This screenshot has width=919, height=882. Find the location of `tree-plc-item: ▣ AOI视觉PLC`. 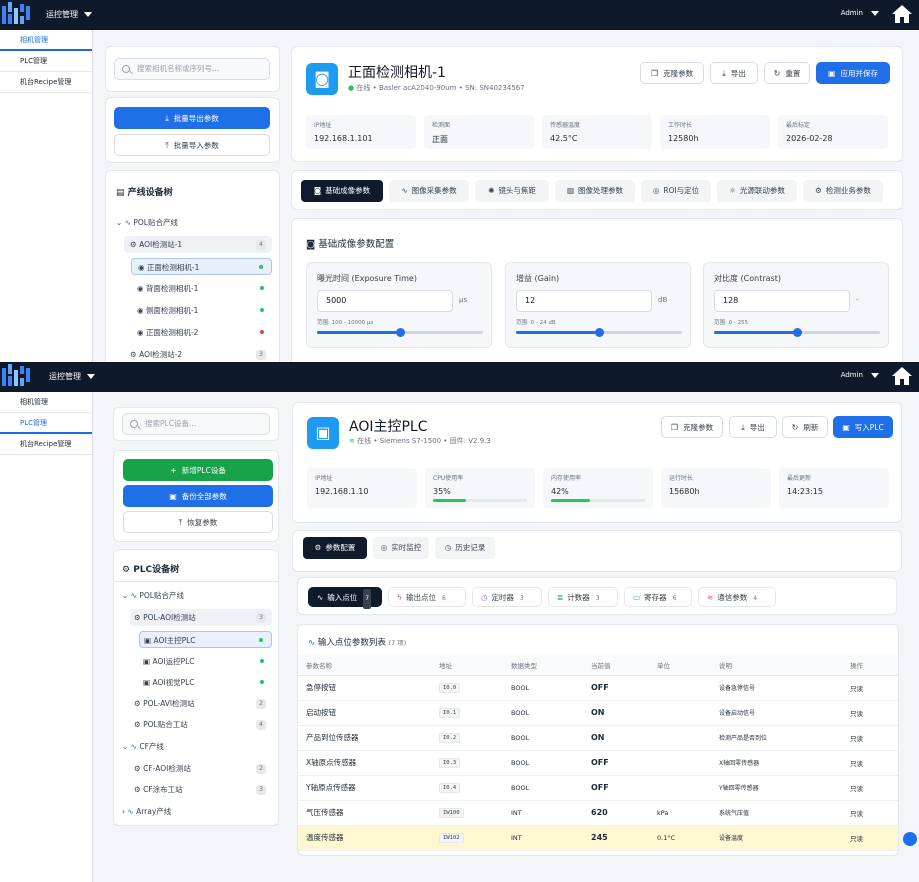

tree-plc-item: ▣ AOI视觉PLC is located at coordinates (205, 682).